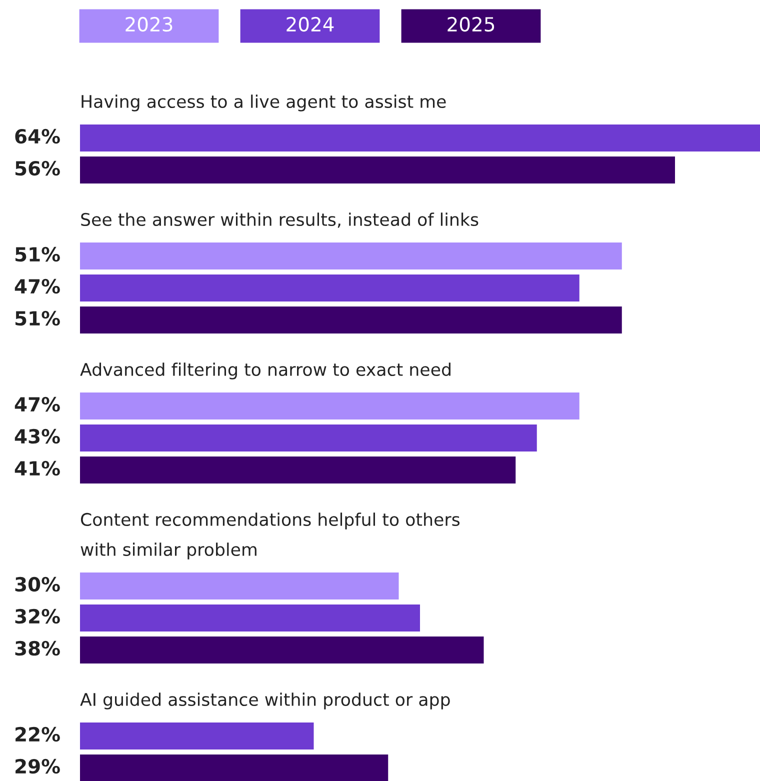 The image size is (760, 781). Describe the element at coordinates (37, 468) in the screenshot. I see `data-label: 41%` at that location.